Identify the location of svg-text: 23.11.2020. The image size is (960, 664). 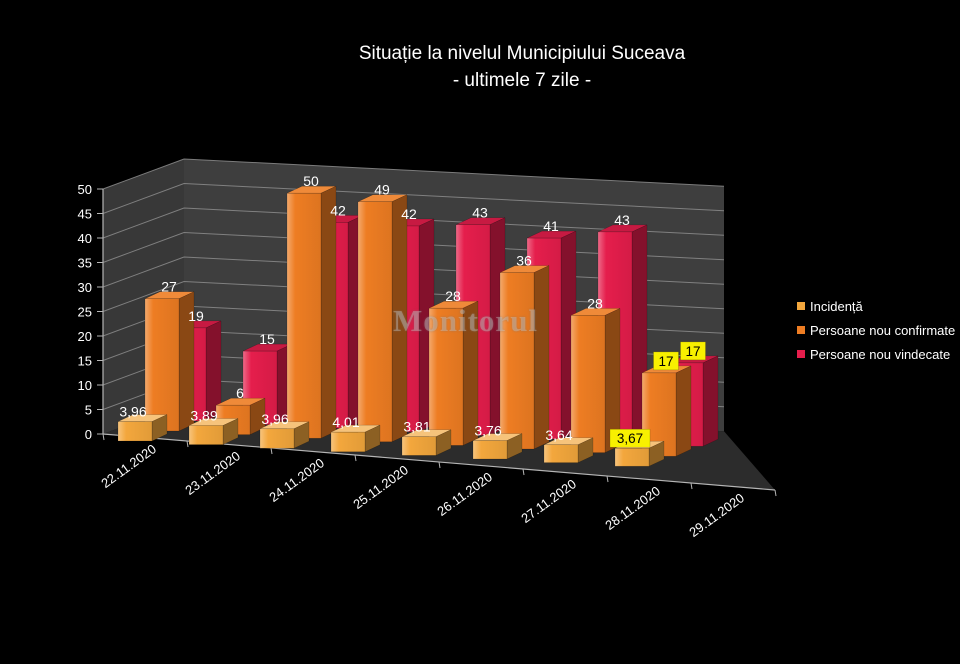
(212, 473).